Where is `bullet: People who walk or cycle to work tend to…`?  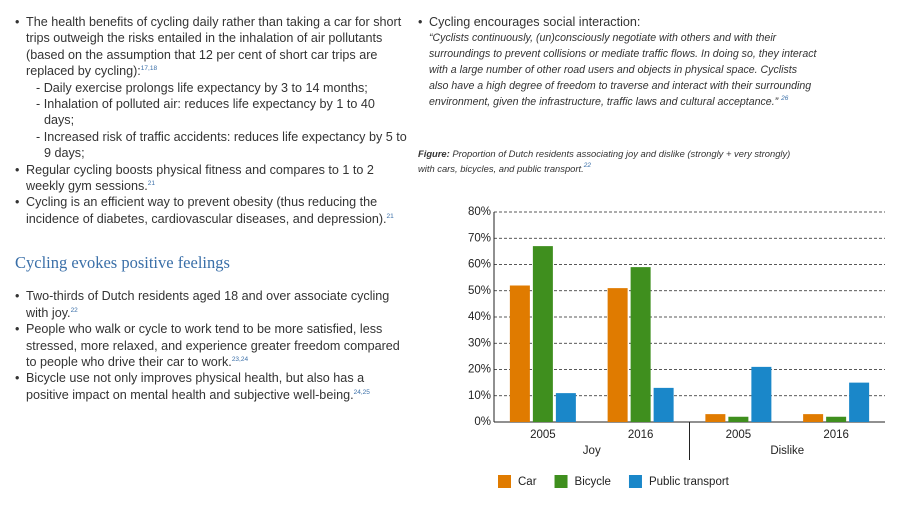
bullet: People who walk or cycle to work tend to… is located at coordinates (211, 345).